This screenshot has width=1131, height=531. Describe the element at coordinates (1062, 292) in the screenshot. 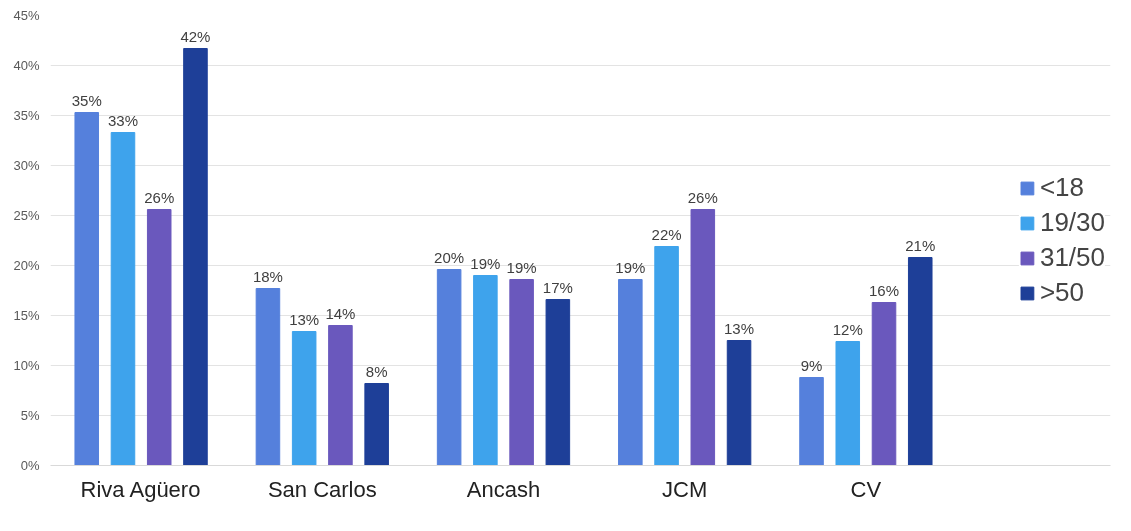

I see `legend-label: >50` at that location.